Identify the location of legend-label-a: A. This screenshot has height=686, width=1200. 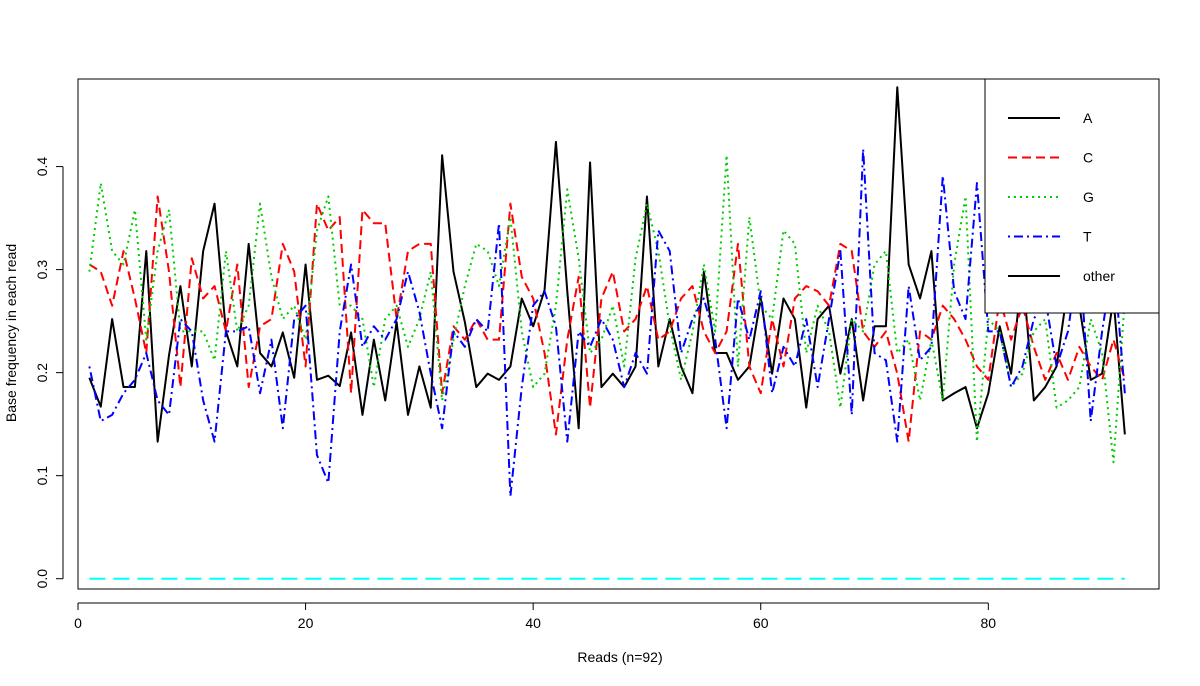
(1088, 118).